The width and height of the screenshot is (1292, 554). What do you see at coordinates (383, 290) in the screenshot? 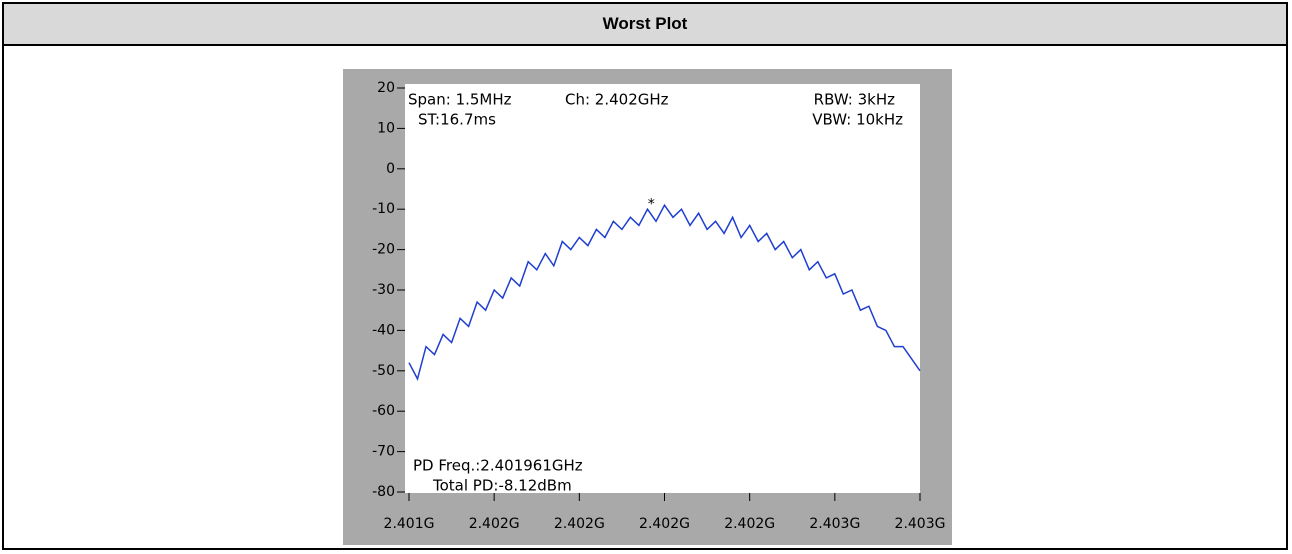
I see `y-tick-label: -30` at bounding box center [383, 290].